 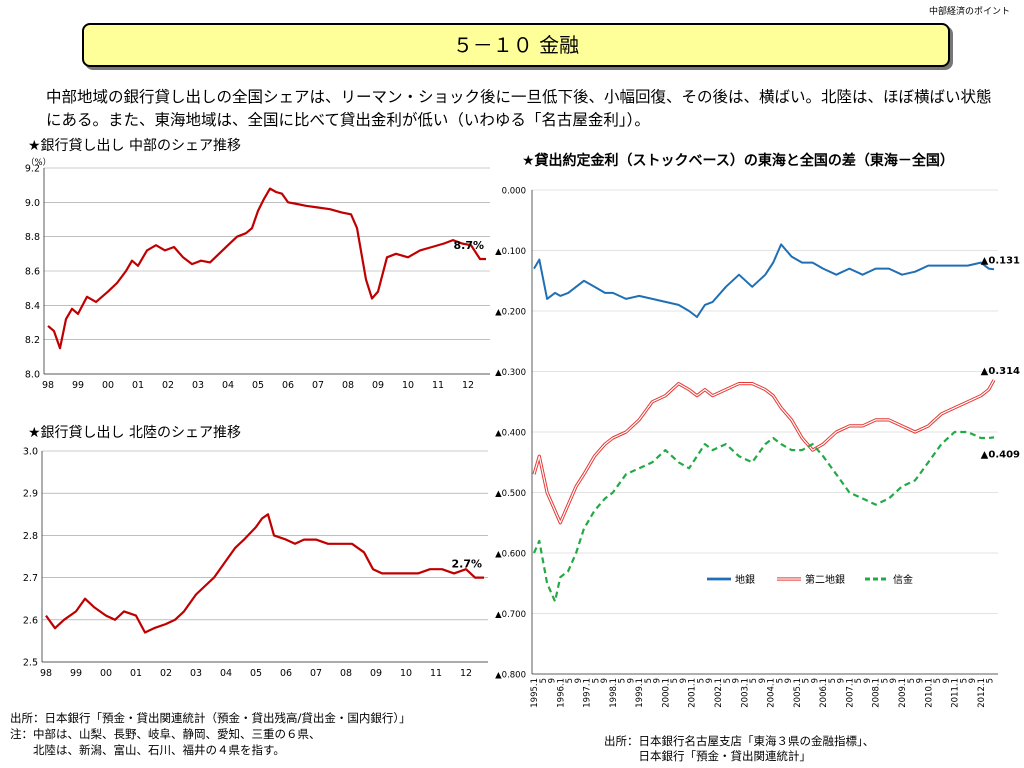 What do you see at coordinates (719, 693) in the screenshot?
I see `x-tick-label: 2002.1` at bounding box center [719, 693].